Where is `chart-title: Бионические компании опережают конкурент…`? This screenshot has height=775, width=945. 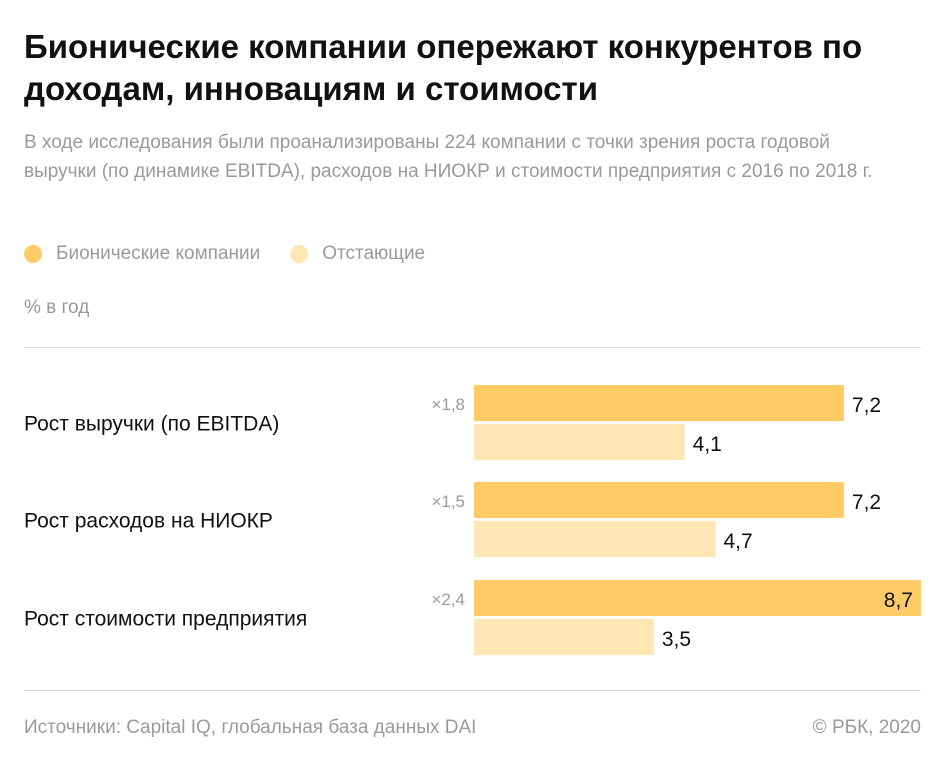
chart-title: Бионические компании опережают конкурент… is located at coordinates (443, 67).